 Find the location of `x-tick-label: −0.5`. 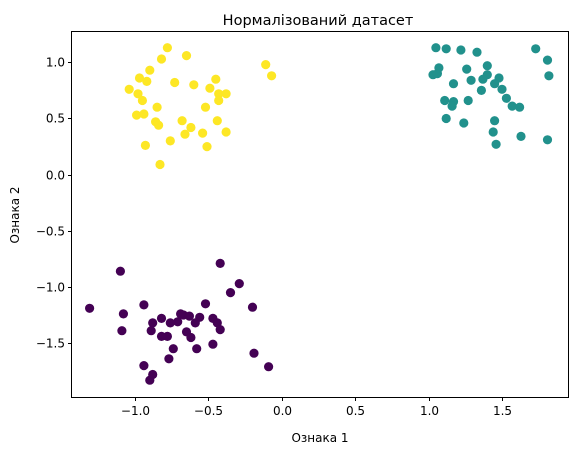

x-tick-label: −0.5 is located at coordinates (208, 411).